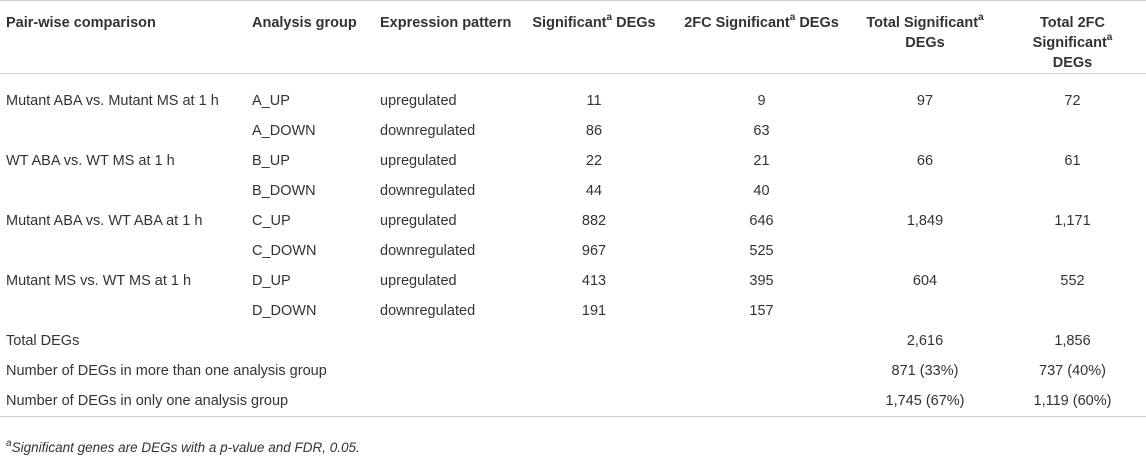 Image resolution: width=1146 pixels, height=461 pixels. What do you see at coordinates (1072, 401) in the screenshot?
I see `summary-total-2fc: 1,119 (60%)` at bounding box center [1072, 401].